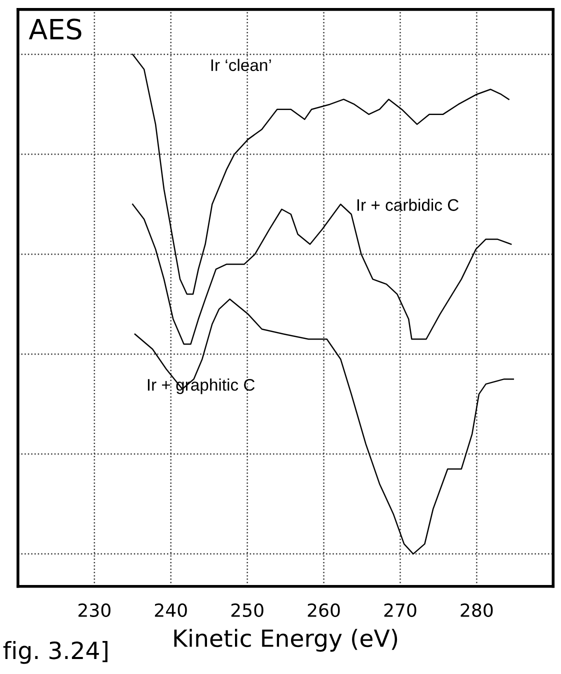 Image resolution: width=561 pixels, height=674 pixels. Describe the element at coordinates (247, 610) in the screenshot. I see `x-tick-label: 250` at that location.